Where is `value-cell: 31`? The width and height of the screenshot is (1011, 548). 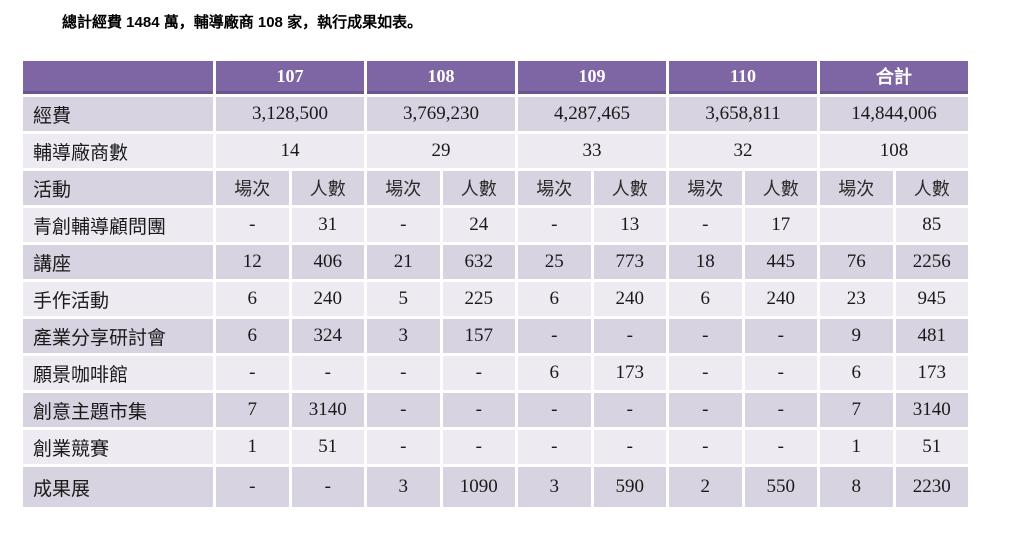 value-cell: 31 is located at coordinates (327, 225).